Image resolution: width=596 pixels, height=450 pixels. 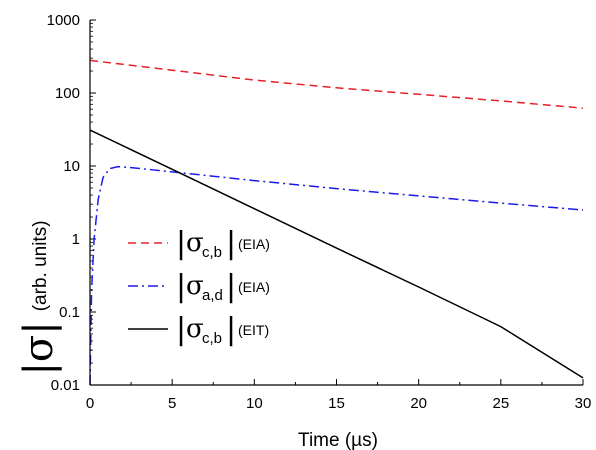 I want to click on x-tick-label: 15, so click(x=336, y=403).